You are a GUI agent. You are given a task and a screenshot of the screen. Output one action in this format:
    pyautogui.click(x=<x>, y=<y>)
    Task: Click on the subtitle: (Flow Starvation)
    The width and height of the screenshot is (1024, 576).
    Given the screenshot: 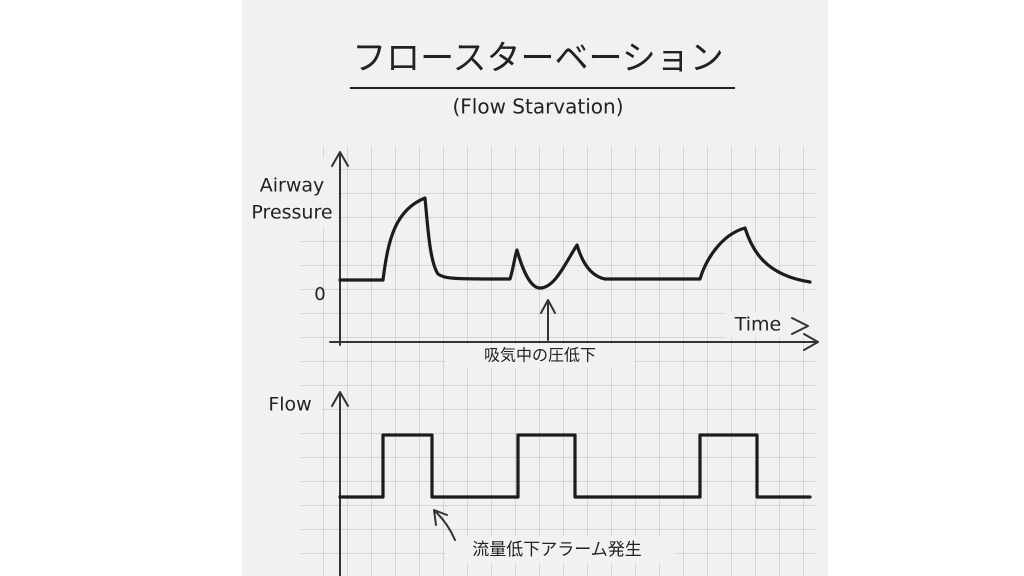 What is the action you would take?
    pyautogui.click(x=537, y=107)
    